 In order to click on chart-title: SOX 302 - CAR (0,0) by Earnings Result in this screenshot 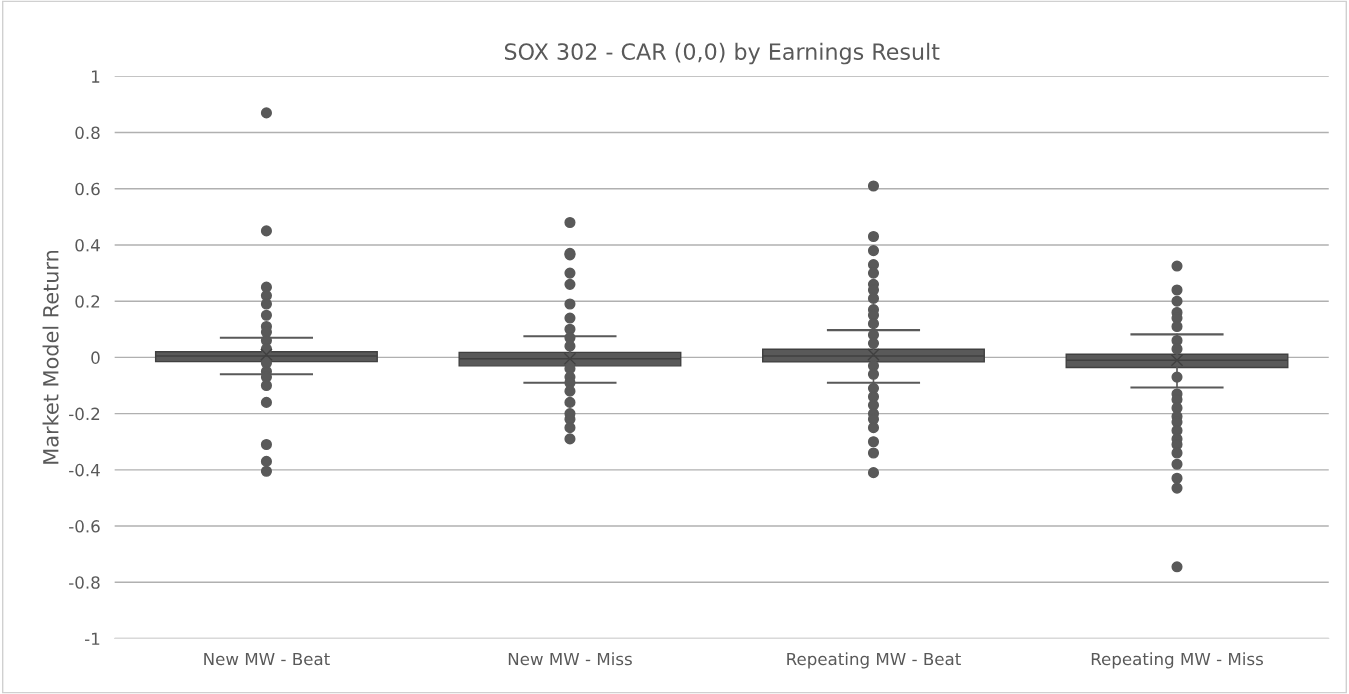, I will do `click(722, 53)`.